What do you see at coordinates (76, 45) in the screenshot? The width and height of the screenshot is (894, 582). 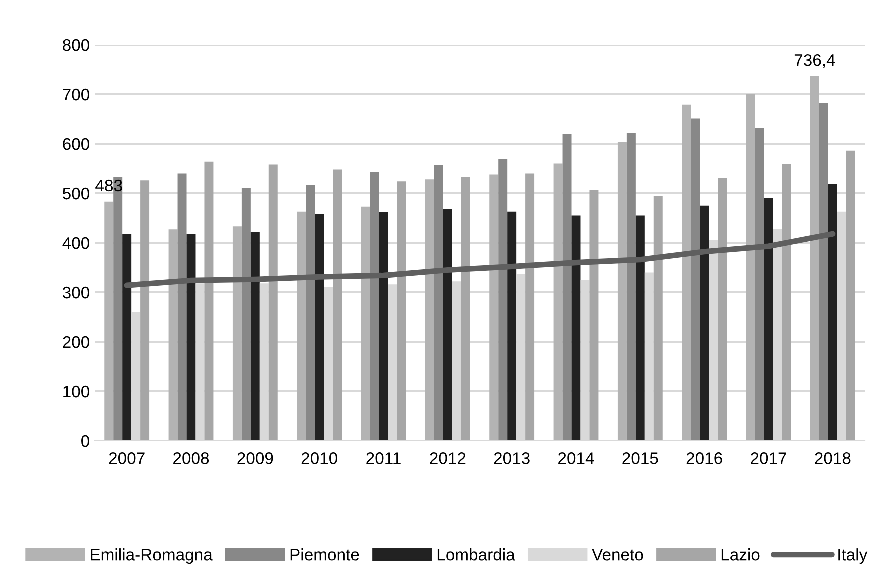 I see `y-tick-label: 800` at bounding box center [76, 45].